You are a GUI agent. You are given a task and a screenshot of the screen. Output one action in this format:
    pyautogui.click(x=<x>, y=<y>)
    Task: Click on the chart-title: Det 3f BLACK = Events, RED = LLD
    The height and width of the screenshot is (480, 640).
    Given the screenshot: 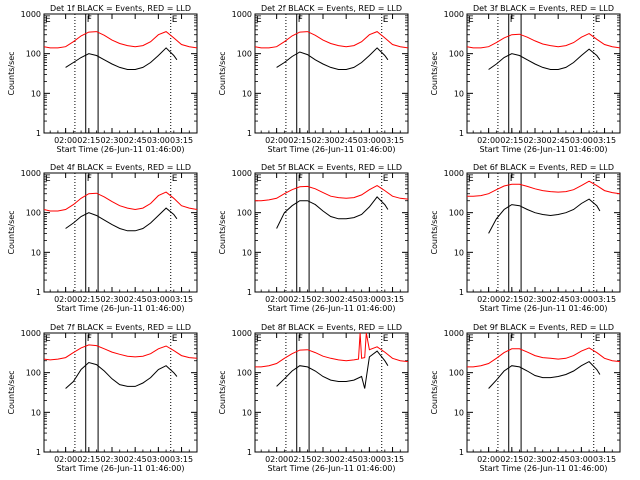 What is the action you would take?
    pyautogui.click(x=543, y=8)
    